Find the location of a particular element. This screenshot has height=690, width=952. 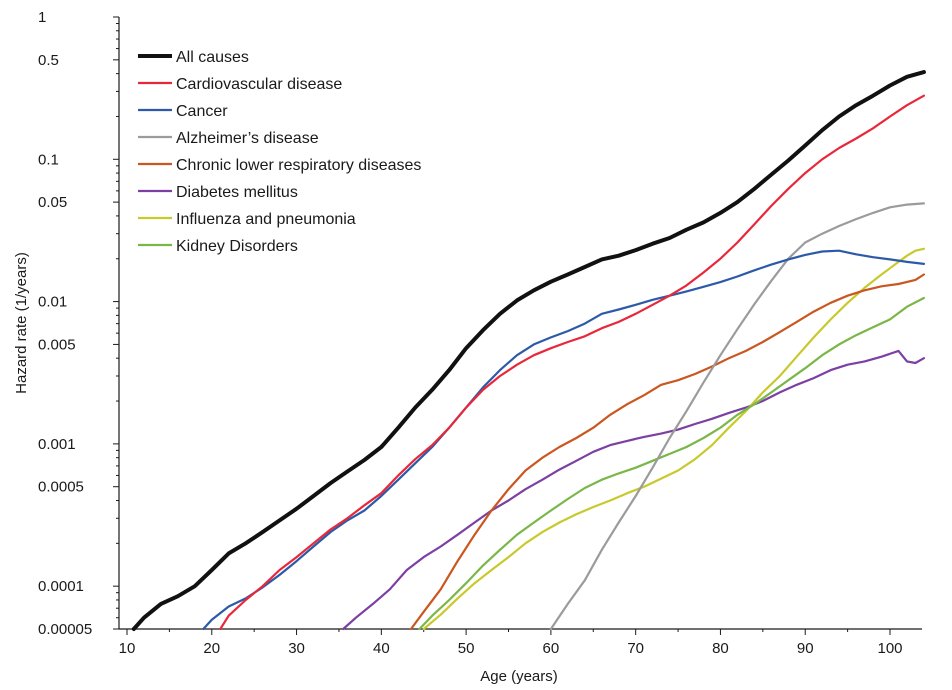

x-tick-label: 70 is located at coordinates (635, 648).